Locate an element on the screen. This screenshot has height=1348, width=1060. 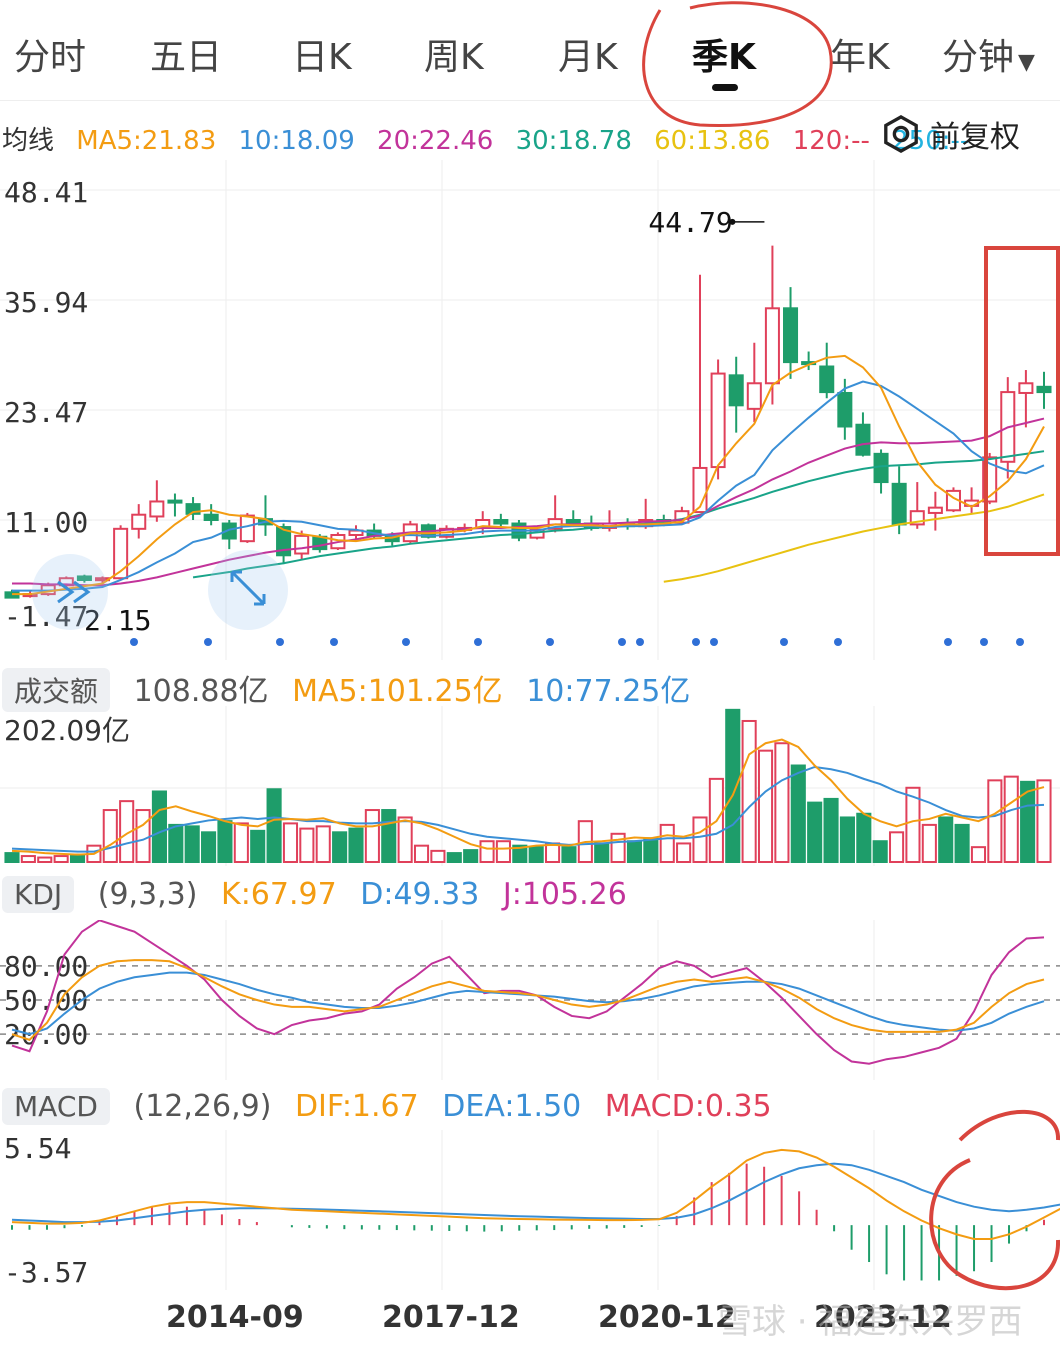
tab-minute: 分钟 ▼ is located at coordinates (988, 54).